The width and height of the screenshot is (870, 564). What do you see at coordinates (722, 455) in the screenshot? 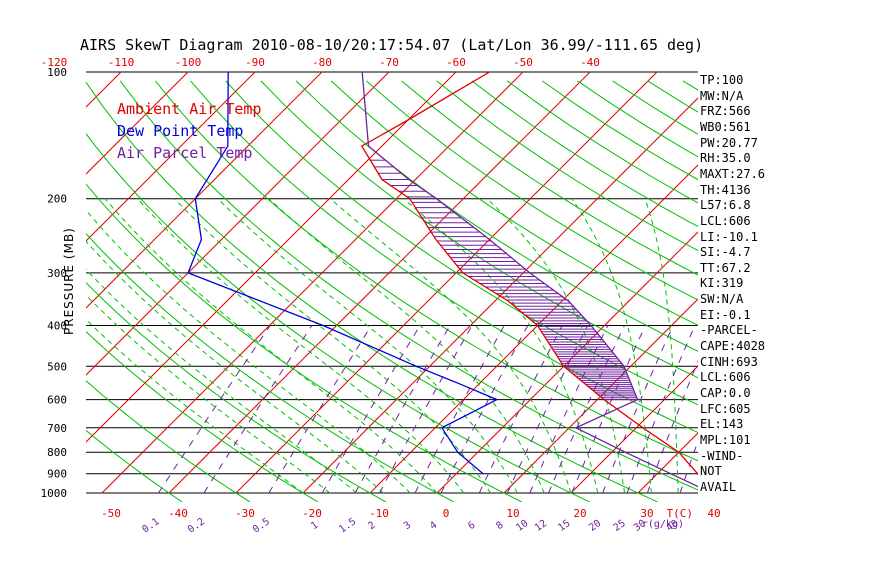
I see `stability-index-item: -WIND-` at bounding box center [722, 455].